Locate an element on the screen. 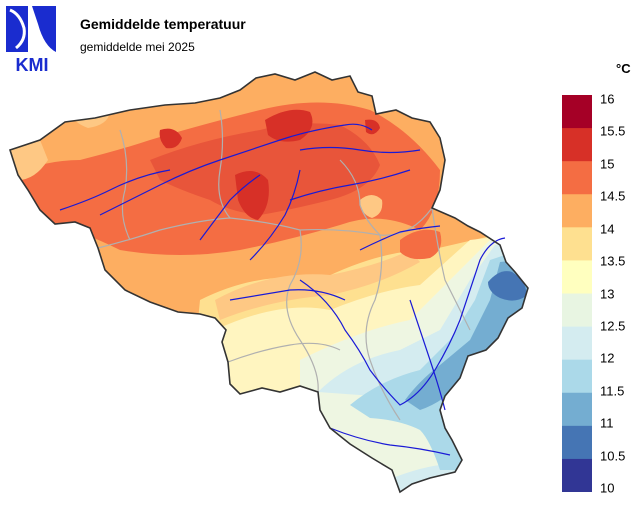 The image size is (640, 507). legend-label: 13 is located at coordinates (607, 293).